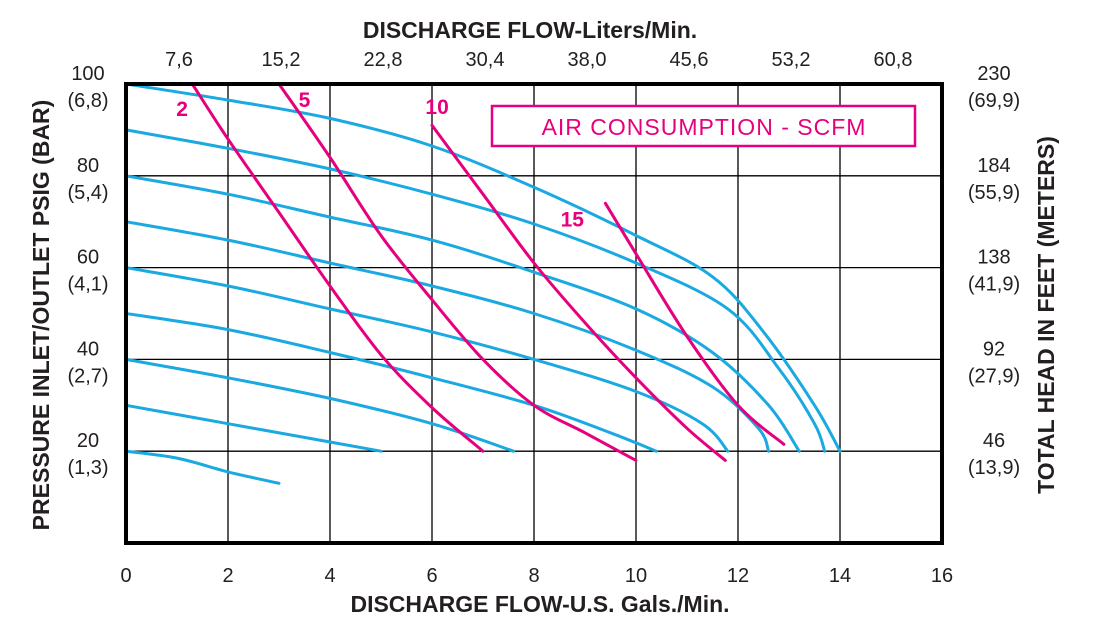  What do you see at coordinates (87, 74) in the screenshot?
I see `left-tick-psig: 100` at bounding box center [87, 74].